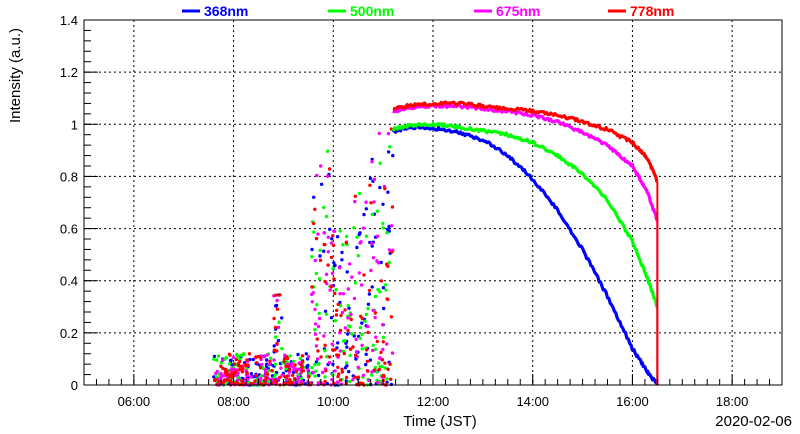  What do you see at coordinates (518, 11) in the screenshot?
I see `legend-label: 675nm` at bounding box center [518, 11].